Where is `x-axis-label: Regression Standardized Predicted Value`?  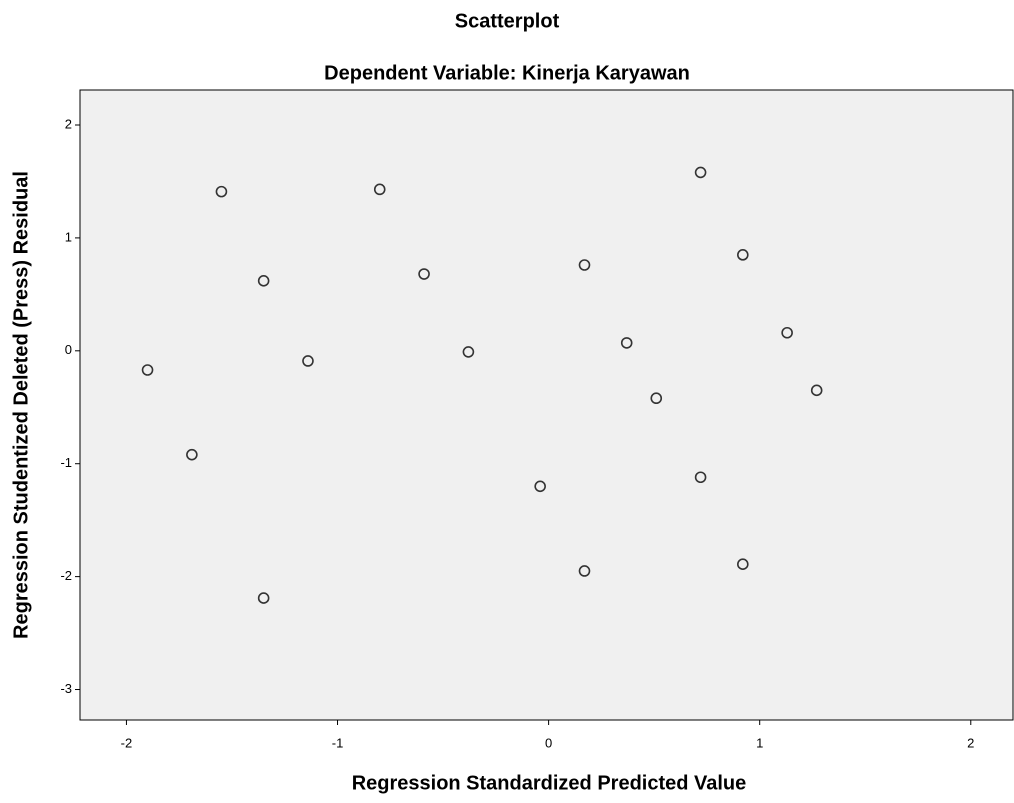 x-axis-label: Regression Standardized Predicted Value is located at coordinates (549, 783).